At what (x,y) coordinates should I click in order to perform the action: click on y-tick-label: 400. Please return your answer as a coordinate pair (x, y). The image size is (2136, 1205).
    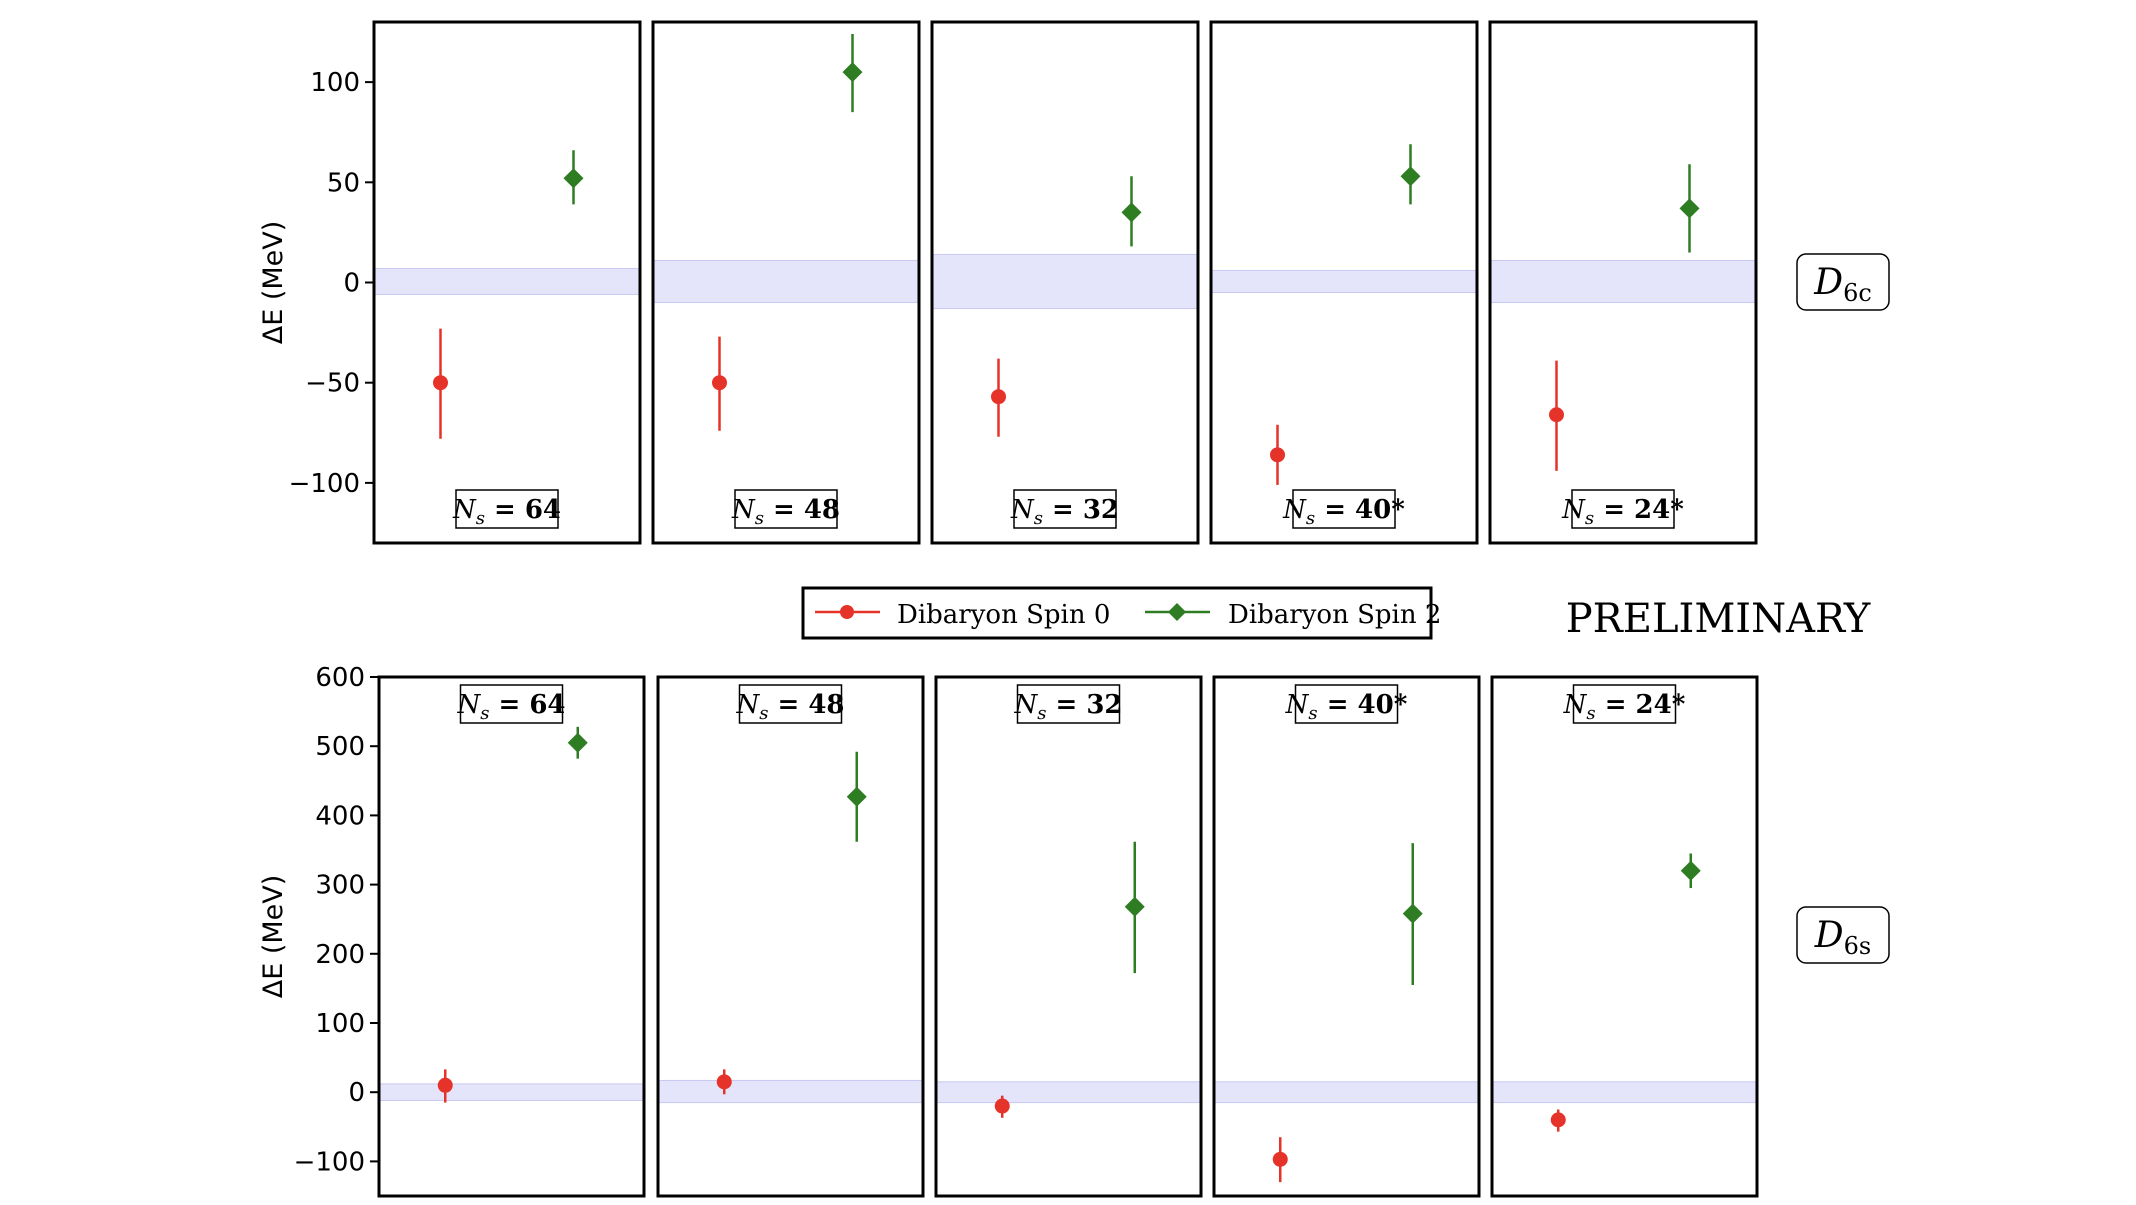
    Looking at the image, I should click on (340, 816).